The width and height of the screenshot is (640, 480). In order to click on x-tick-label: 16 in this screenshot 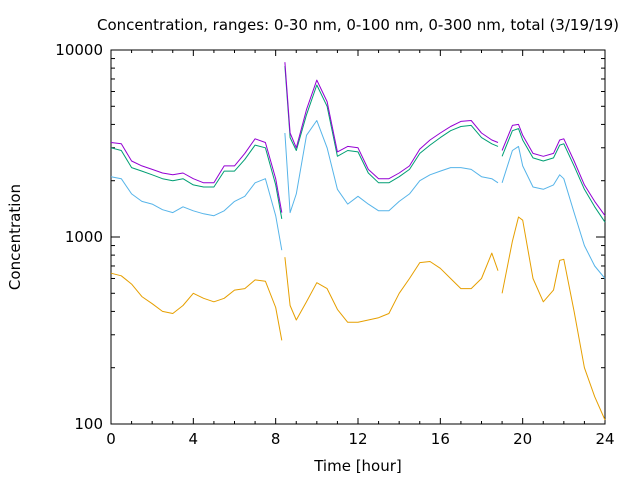, I will do `click(440, 439)`.